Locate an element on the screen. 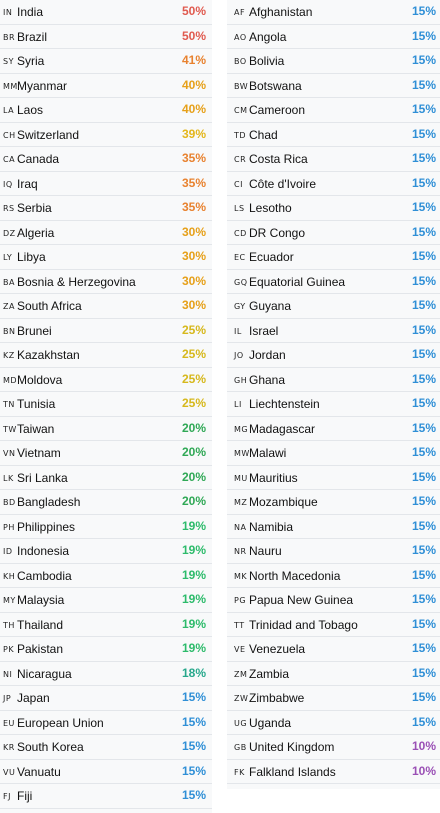  country-name: Zambia is located at coordinates (269, 673).